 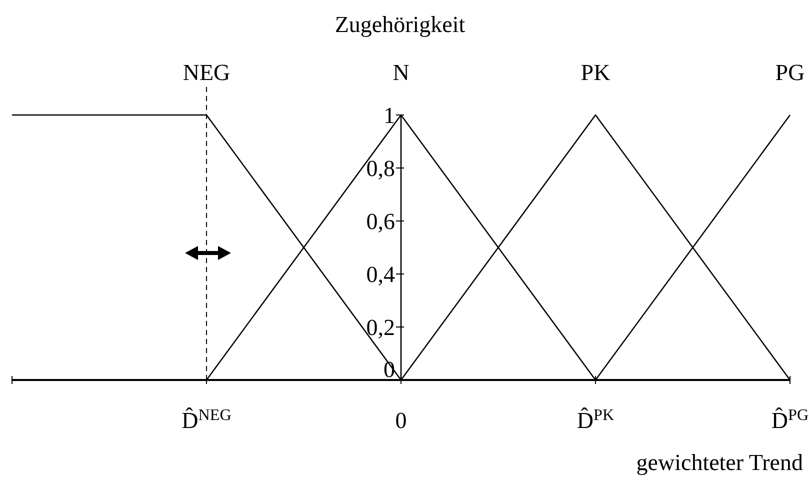 I want to click on y-tick-label: 0,4, so click(x=381, y=274).